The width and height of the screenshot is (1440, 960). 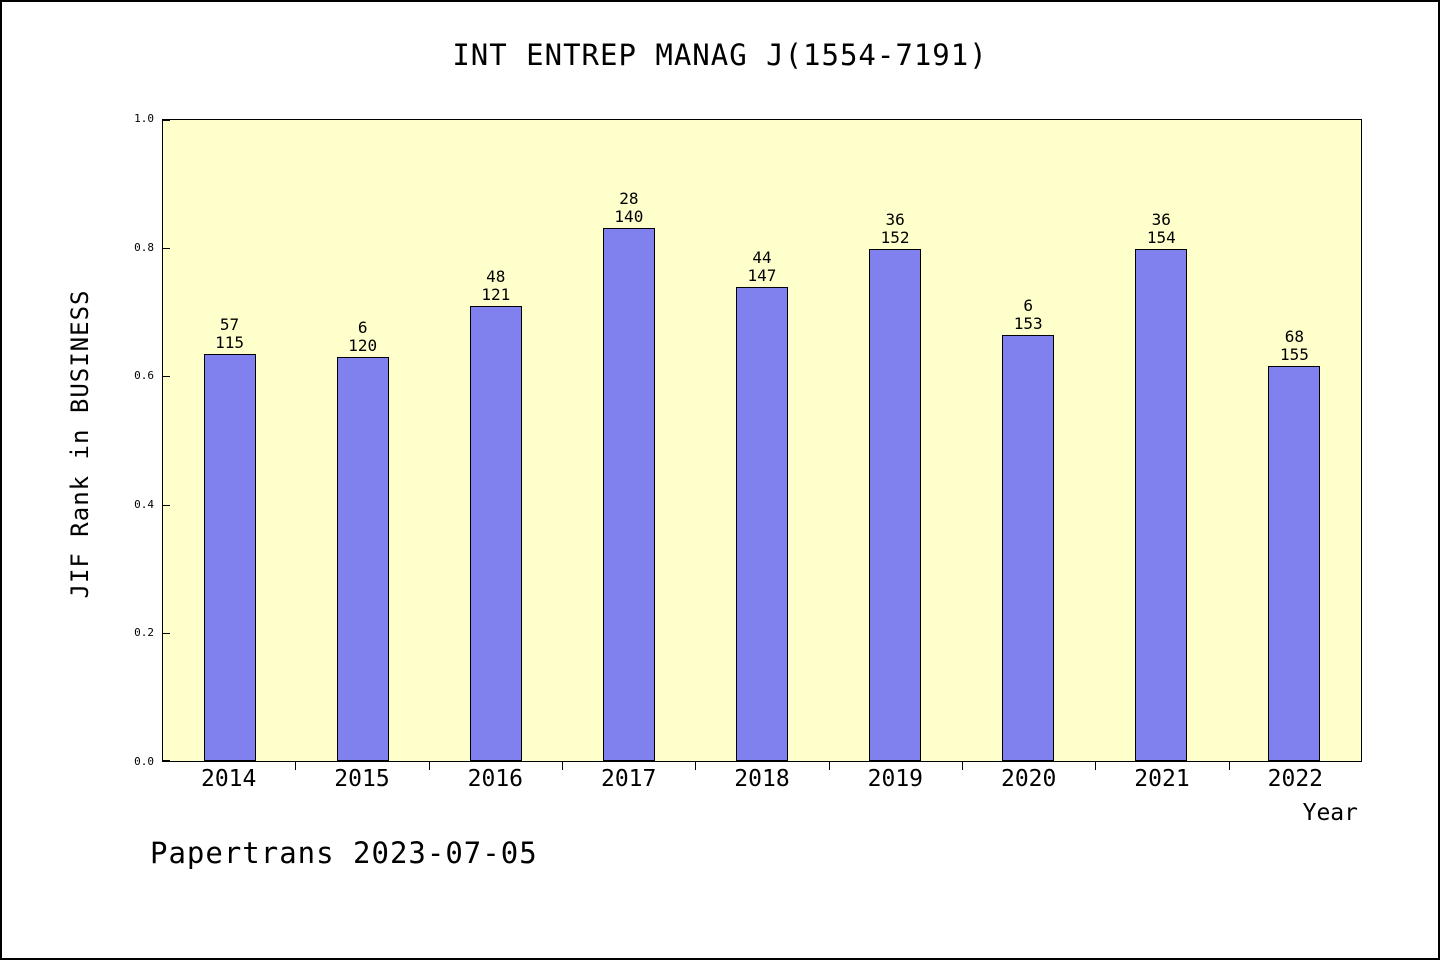 What do you see at coordinates (1028, 779) in the screenshot?
I see `x-tick-label: 2020` at bounding box center [1028, 779].